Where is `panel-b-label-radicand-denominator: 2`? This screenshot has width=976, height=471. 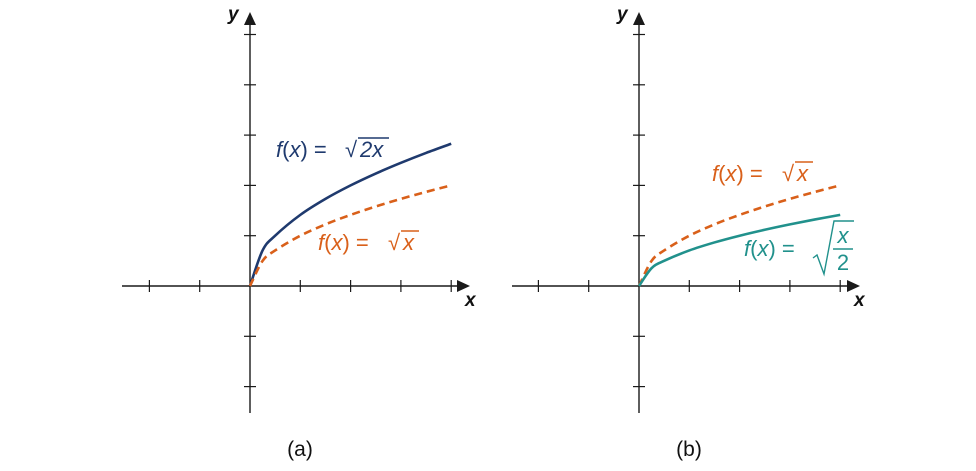
panel-b-label-radicand-denominator: 2 is located at coordinates (843, 262).